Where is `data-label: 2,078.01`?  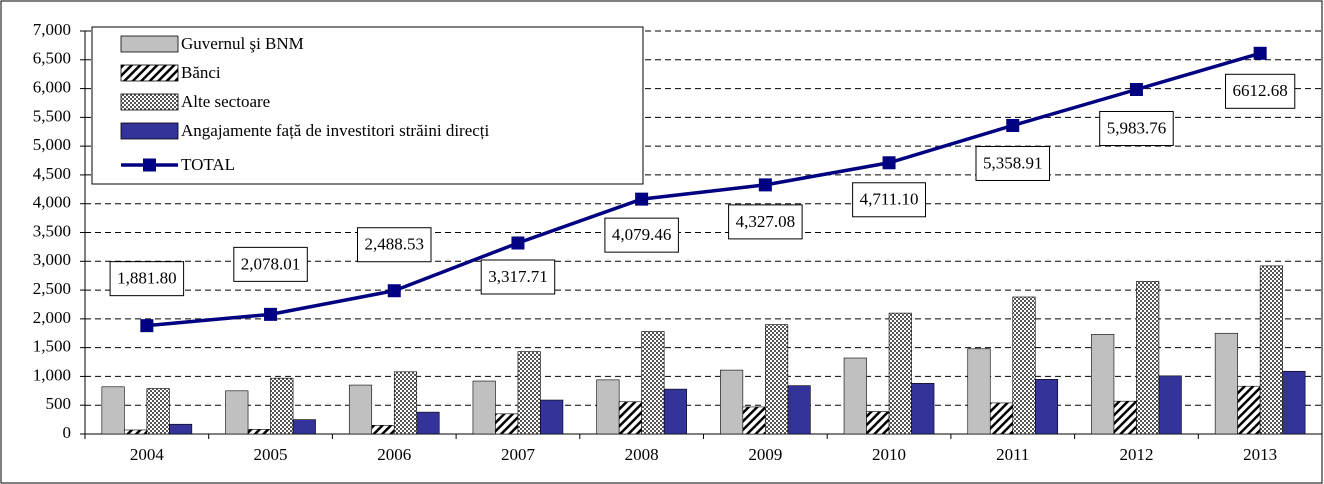 data-label: 2,078.01 is located at coordinates (271, 263).